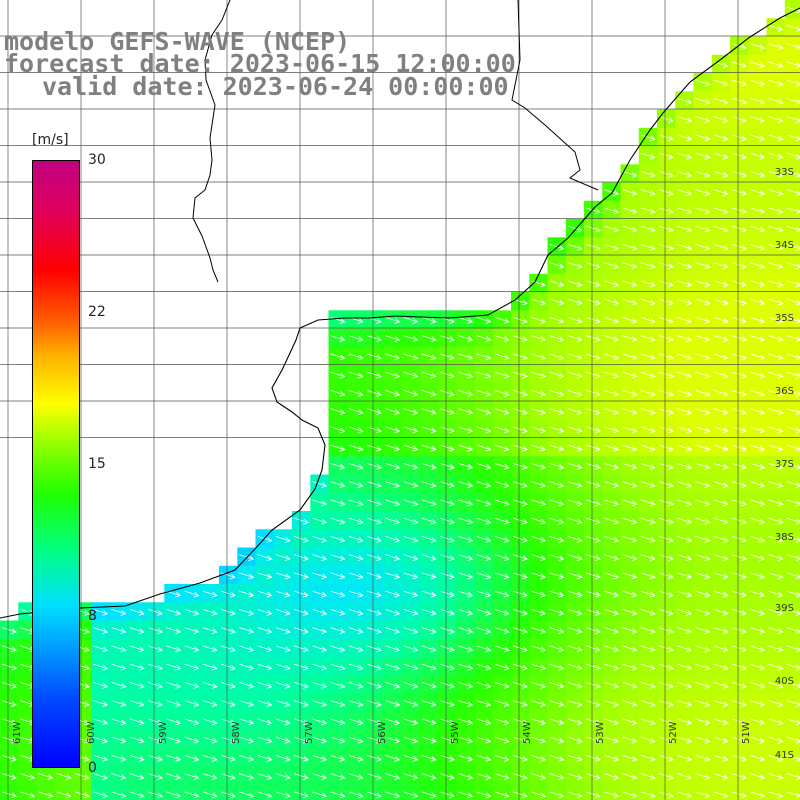  Describe the element at coordinates (455, 732) in the screenshot. I see `lon-label-55w: 55W` at that location.